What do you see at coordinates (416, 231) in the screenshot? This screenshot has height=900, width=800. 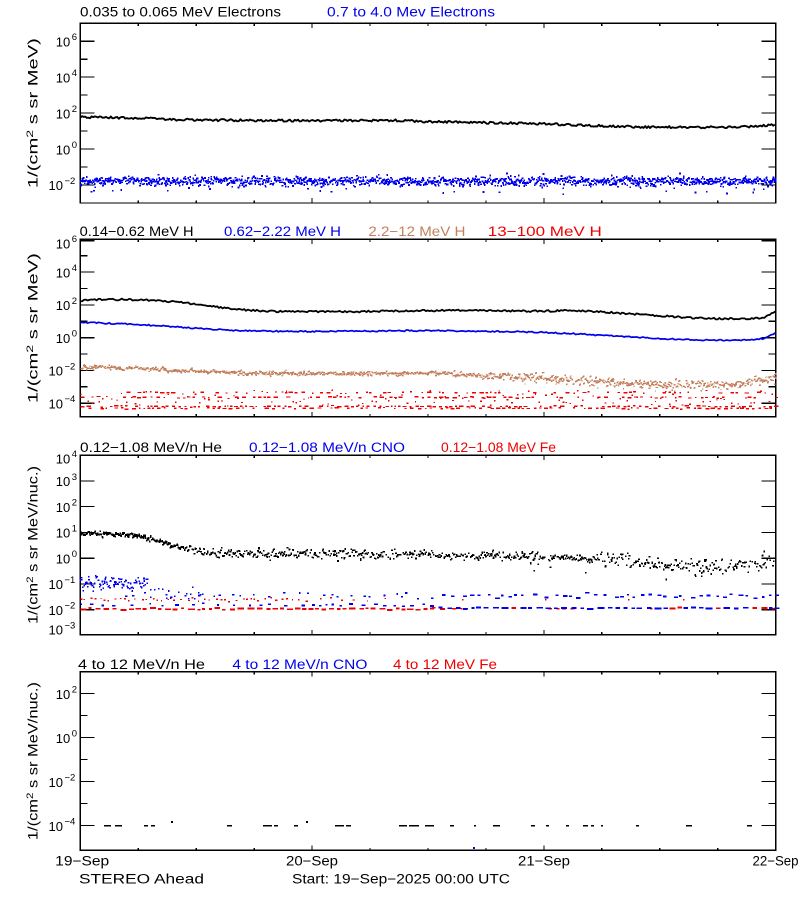 I see `svg-text: 2.2−12 MeV H` at bounding box center [416, 231].